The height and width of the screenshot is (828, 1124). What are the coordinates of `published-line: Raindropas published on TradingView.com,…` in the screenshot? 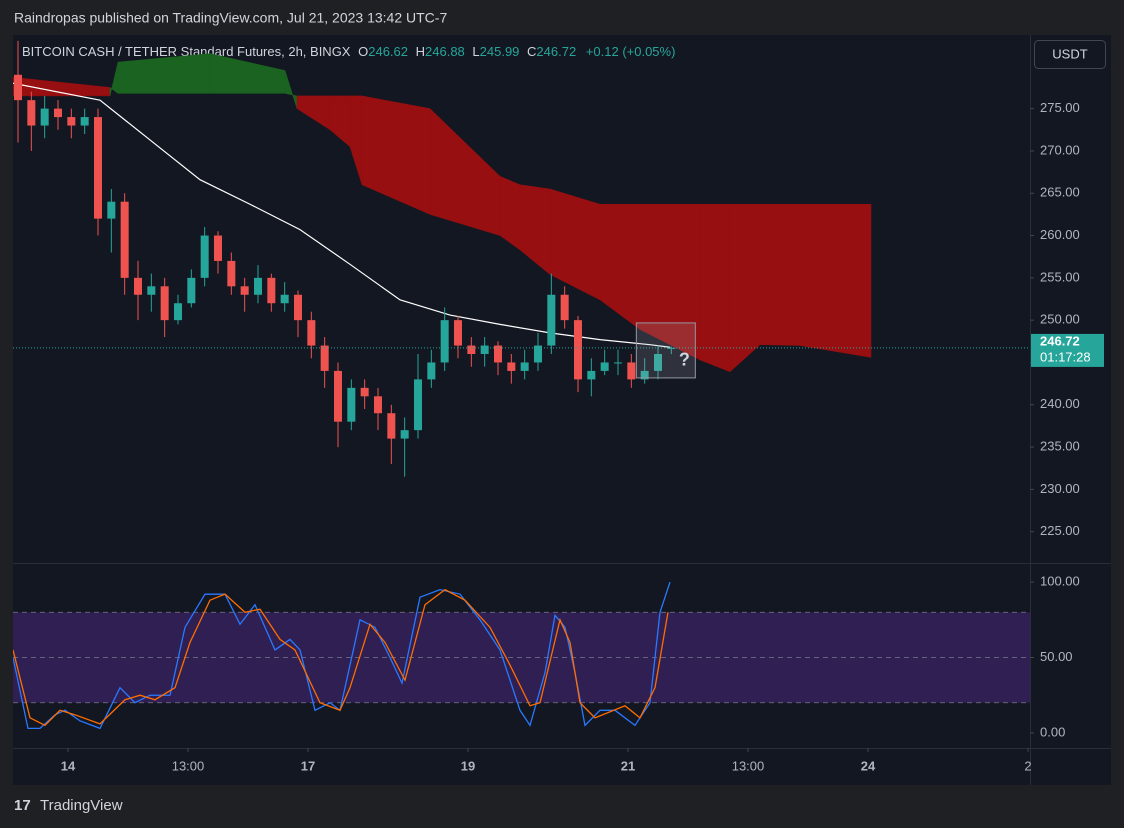 It's located at (230, 18).